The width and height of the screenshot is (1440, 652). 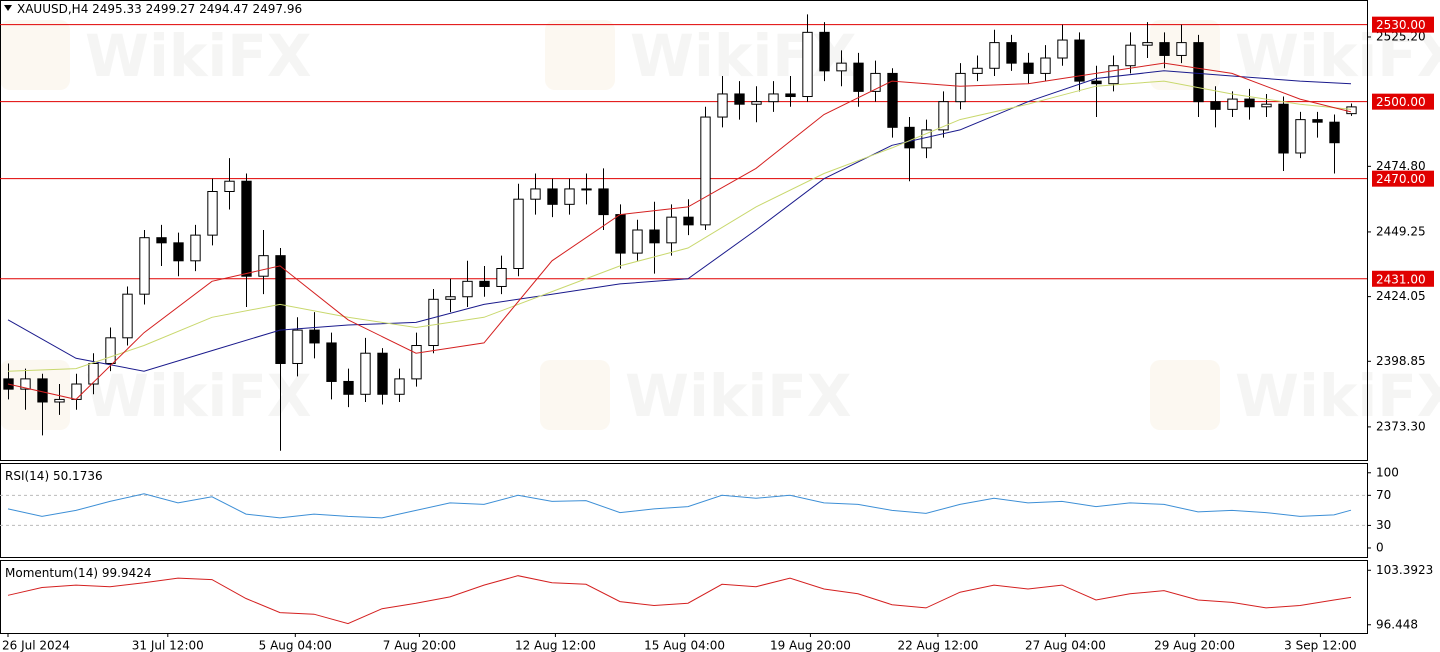 I want to click on y-tick-label: 96.448, so click(x=1397, y=624).